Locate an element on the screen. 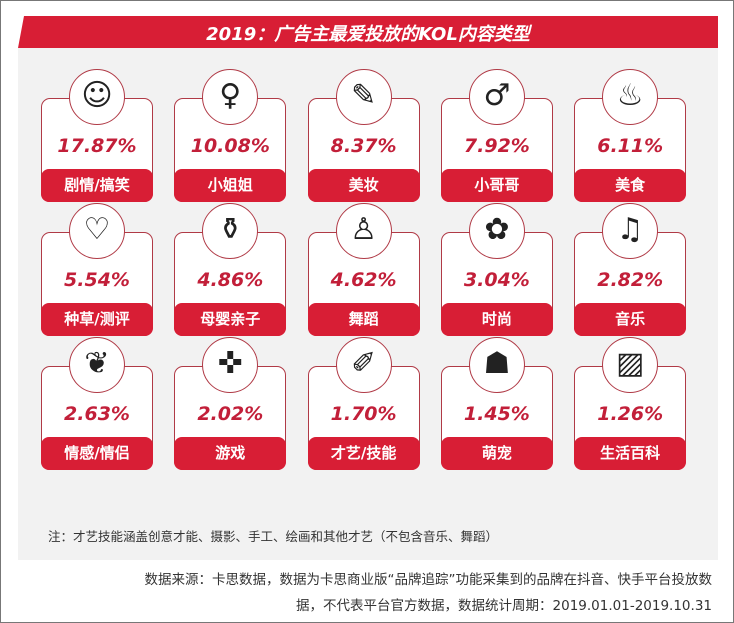  category-card: ✿ 3.04% 时尚 is located at coordinates (496, 269).